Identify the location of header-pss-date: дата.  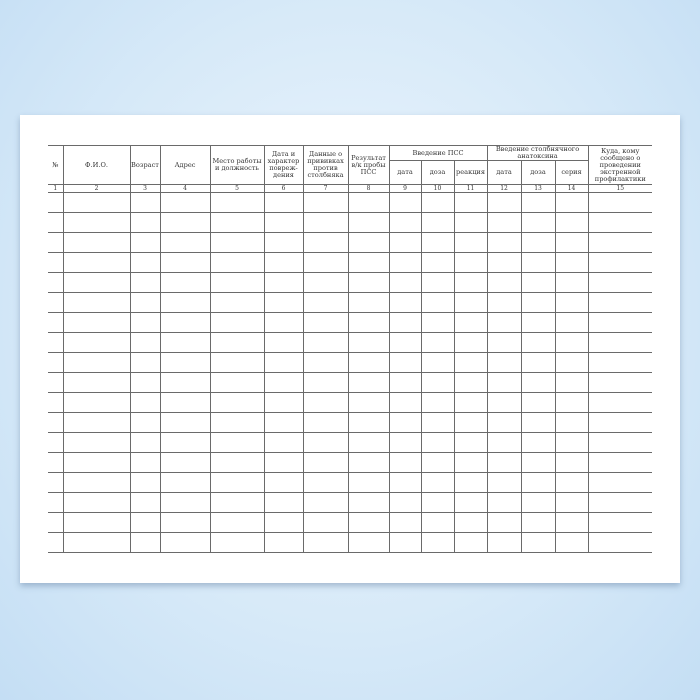
(405, 172).